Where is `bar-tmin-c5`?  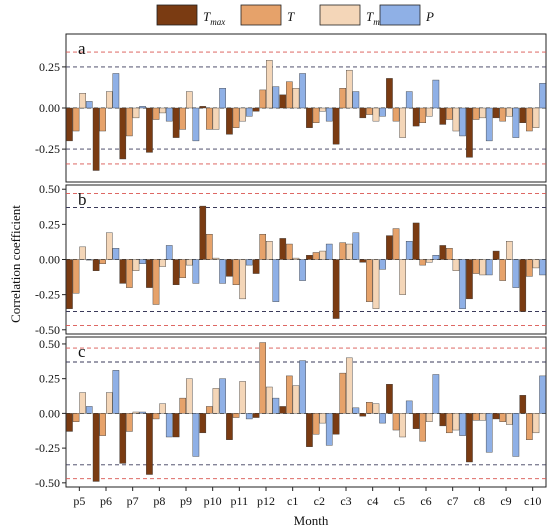 bar-tmin-c5 is located at coordinates (402, 277).